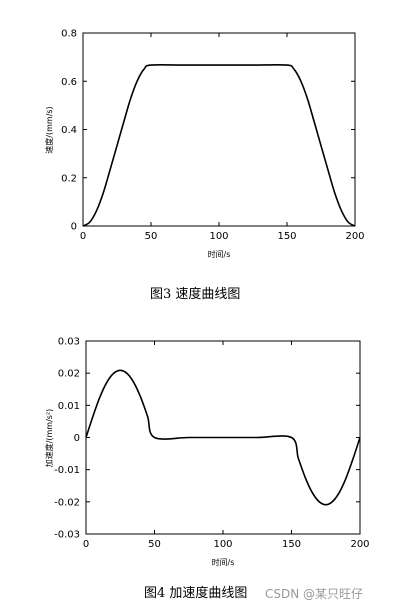 The image size is (415, 614). Describe the element at coordinates (67, 502) in the screenshot. I see `acceleration-y-tick-label: -0.02` at that location.